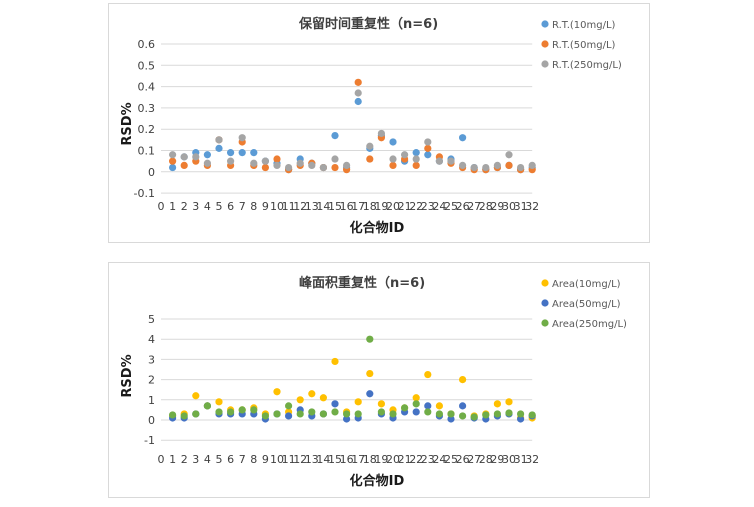  What do you see at coordinates (195, 206) in the screenshot?
I see `rt-x-tick-label: 3` at bounding box center [195, 206].